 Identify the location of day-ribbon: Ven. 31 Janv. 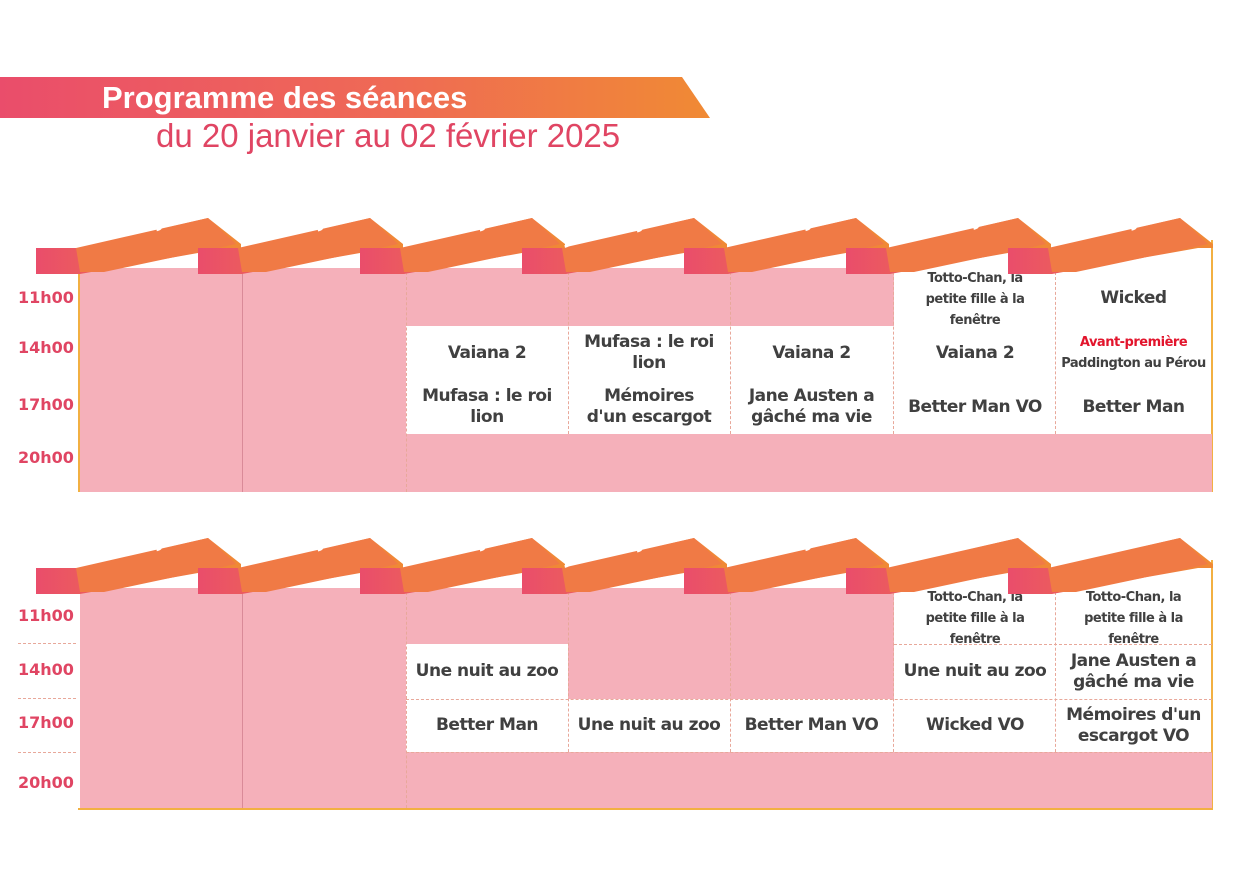
(786, 558).